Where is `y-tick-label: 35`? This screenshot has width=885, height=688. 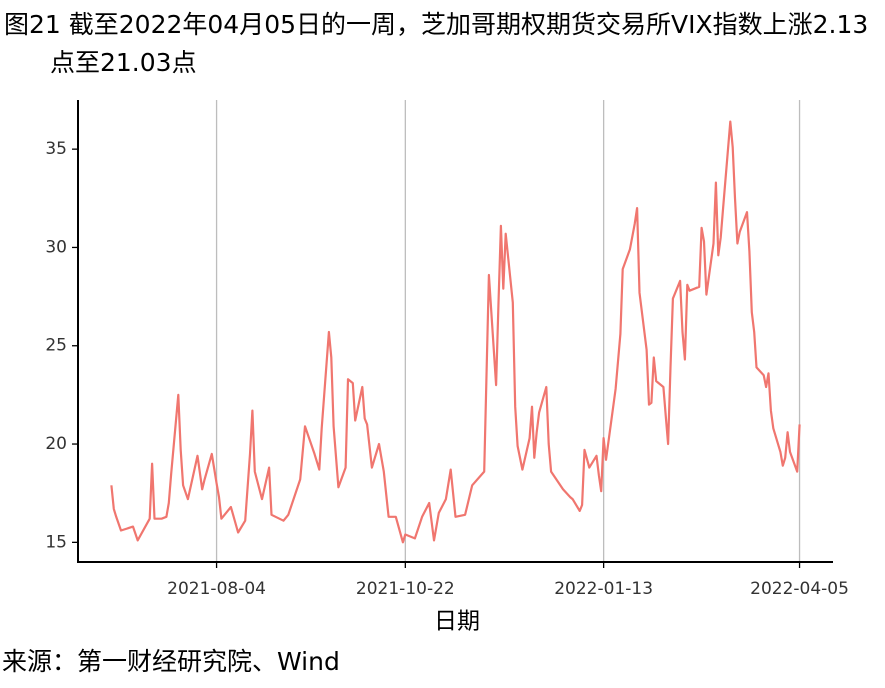
y-tick-label: 35 is located at coordinates (56, 149).